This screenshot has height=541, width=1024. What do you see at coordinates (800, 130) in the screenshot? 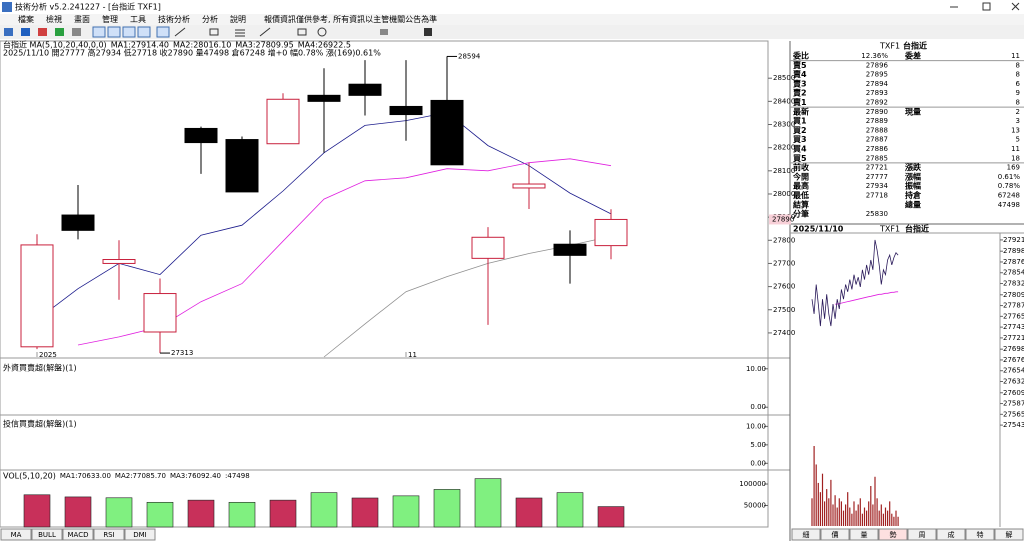
I see `quote-label: 買2` at bounding box center [800, 130].